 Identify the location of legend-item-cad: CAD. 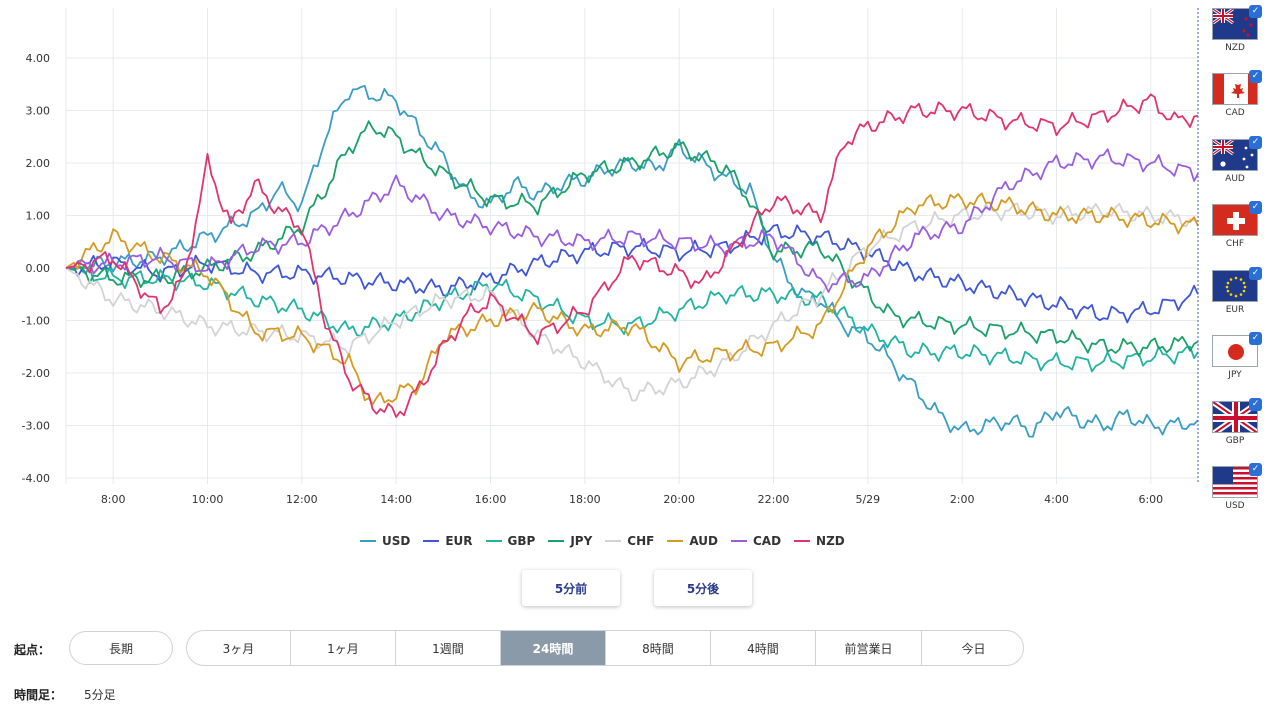
(756, 541).